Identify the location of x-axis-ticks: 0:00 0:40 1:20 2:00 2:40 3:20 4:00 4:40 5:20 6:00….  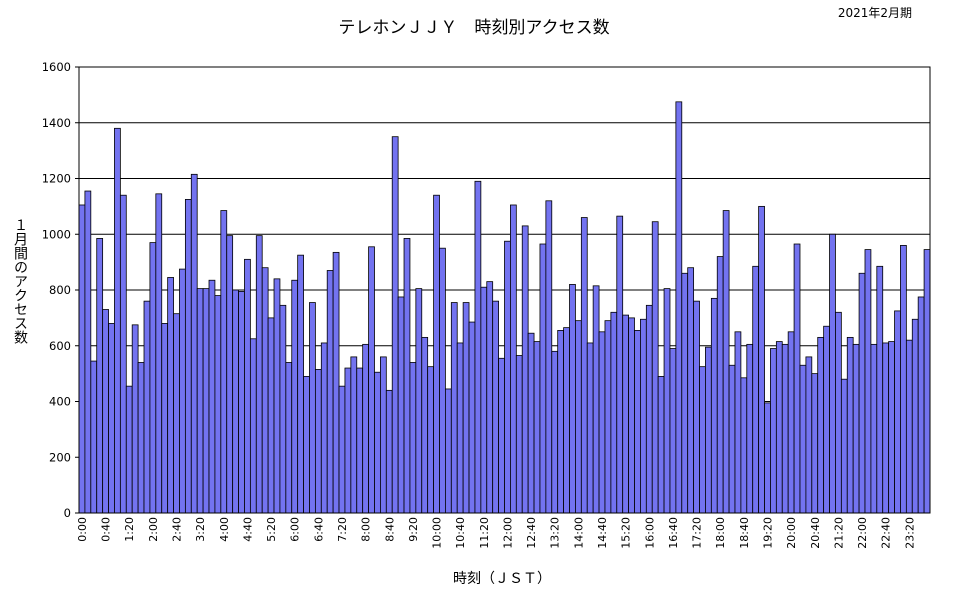
(496, 533).